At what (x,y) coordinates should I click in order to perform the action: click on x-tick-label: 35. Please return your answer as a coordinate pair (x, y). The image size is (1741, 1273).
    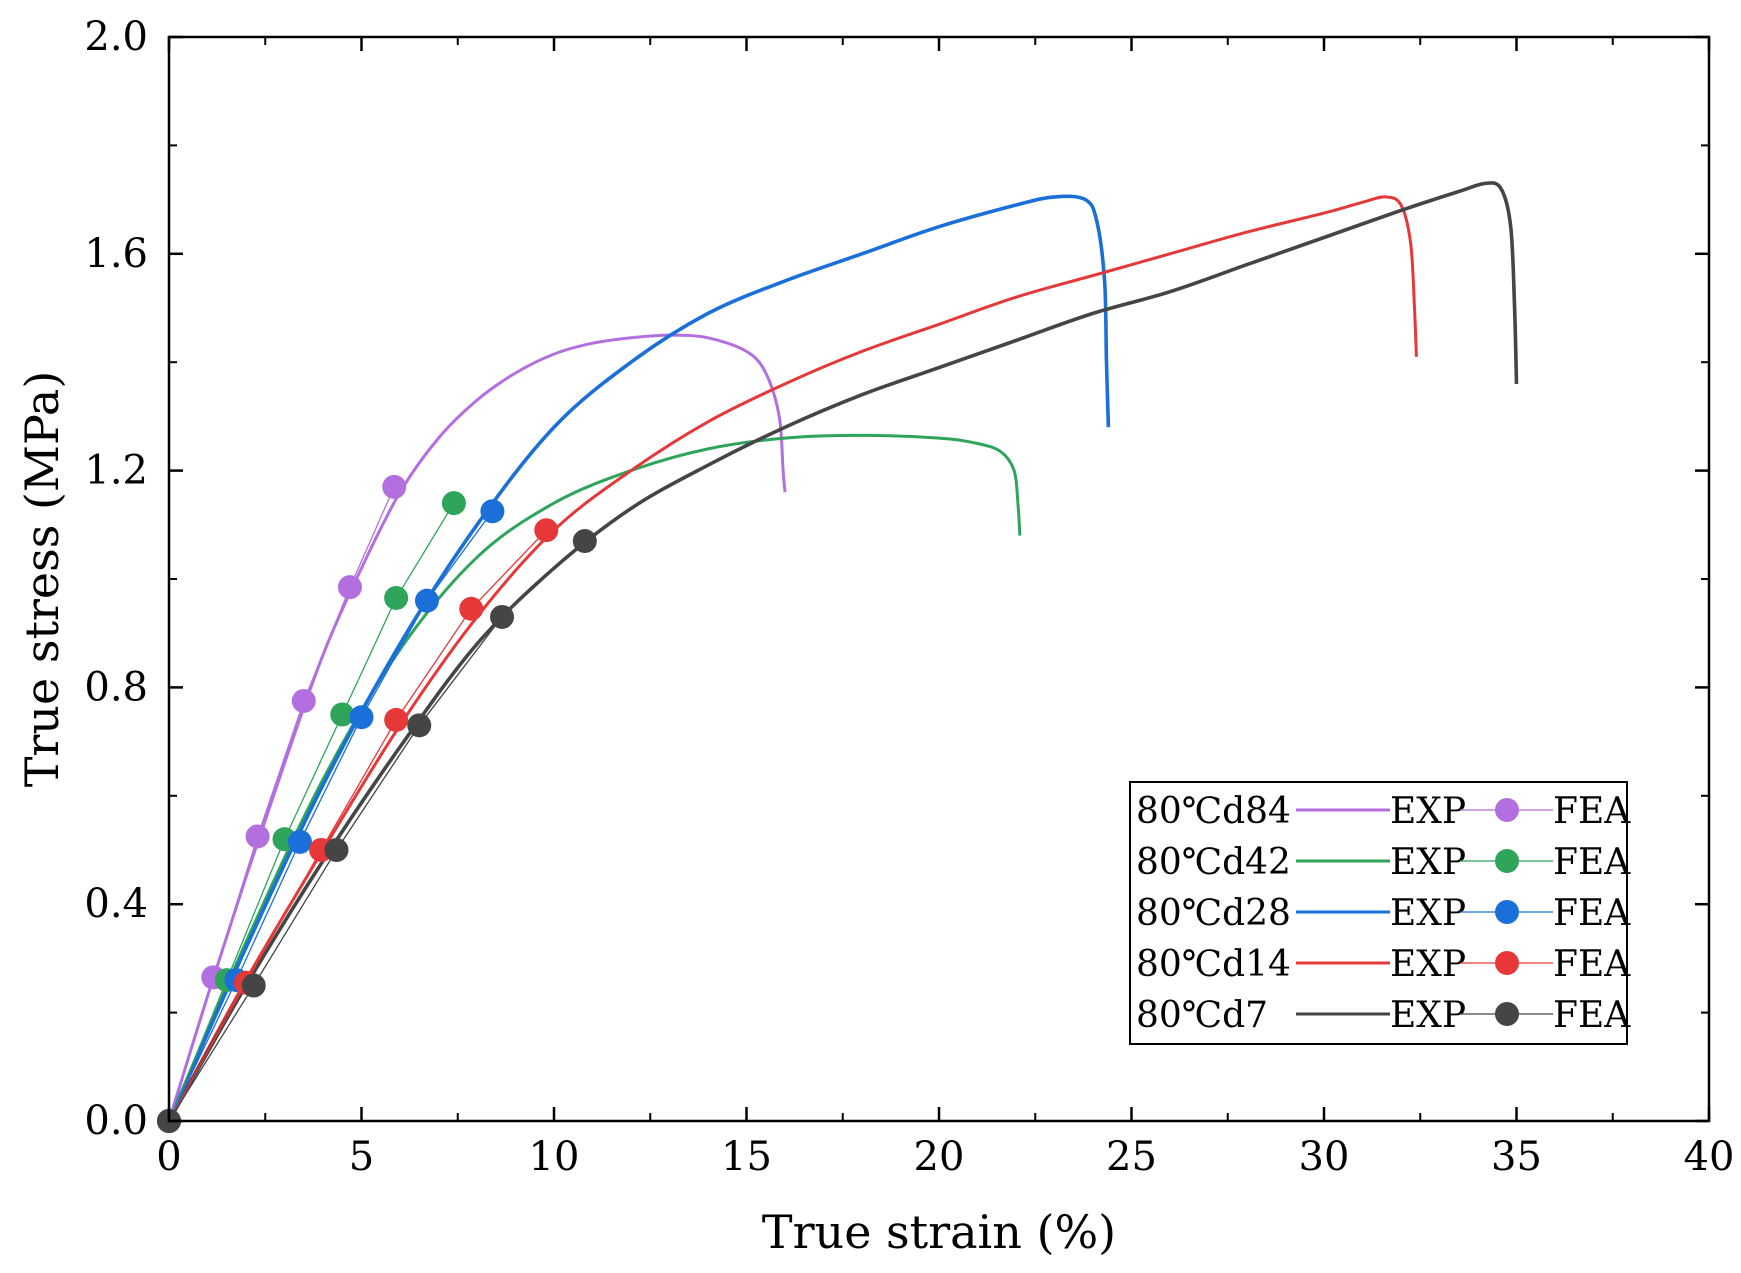
    Looking at the image, I should click on (1516, 1157).